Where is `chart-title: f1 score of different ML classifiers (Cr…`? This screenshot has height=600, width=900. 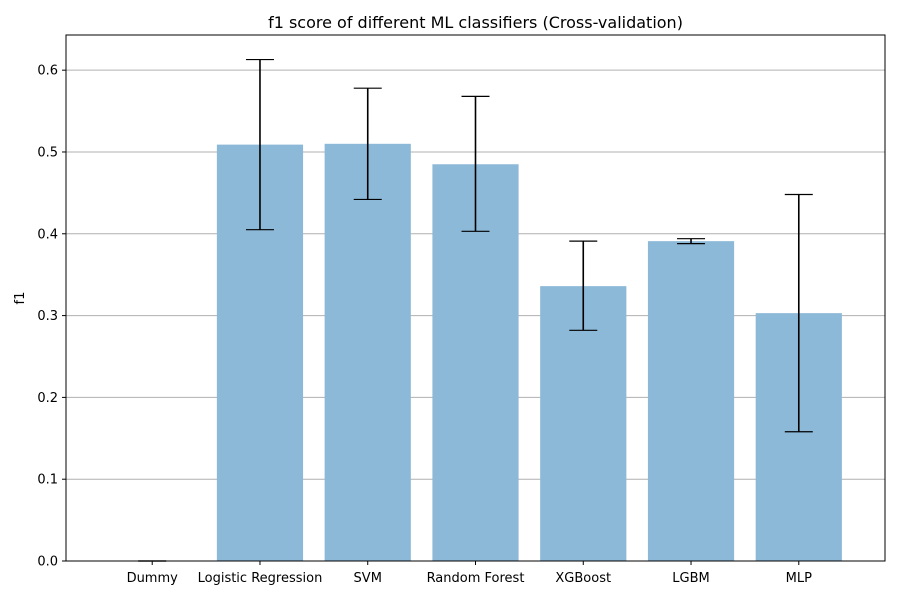
chart-title: f1 score of different ML classifiers (Cr… is located at coordinates (475, 22).